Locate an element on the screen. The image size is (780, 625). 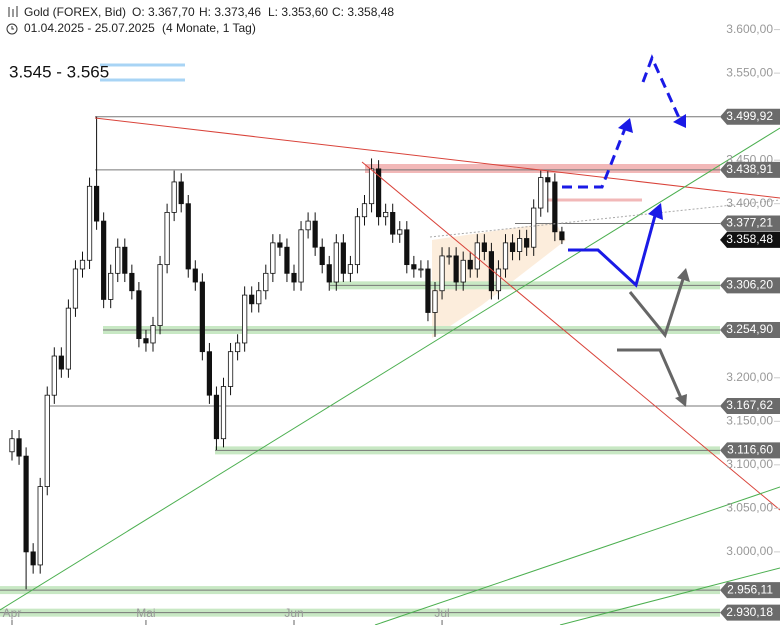
y-tick-label: 3.050,00 is located at coordinates (749, 508).